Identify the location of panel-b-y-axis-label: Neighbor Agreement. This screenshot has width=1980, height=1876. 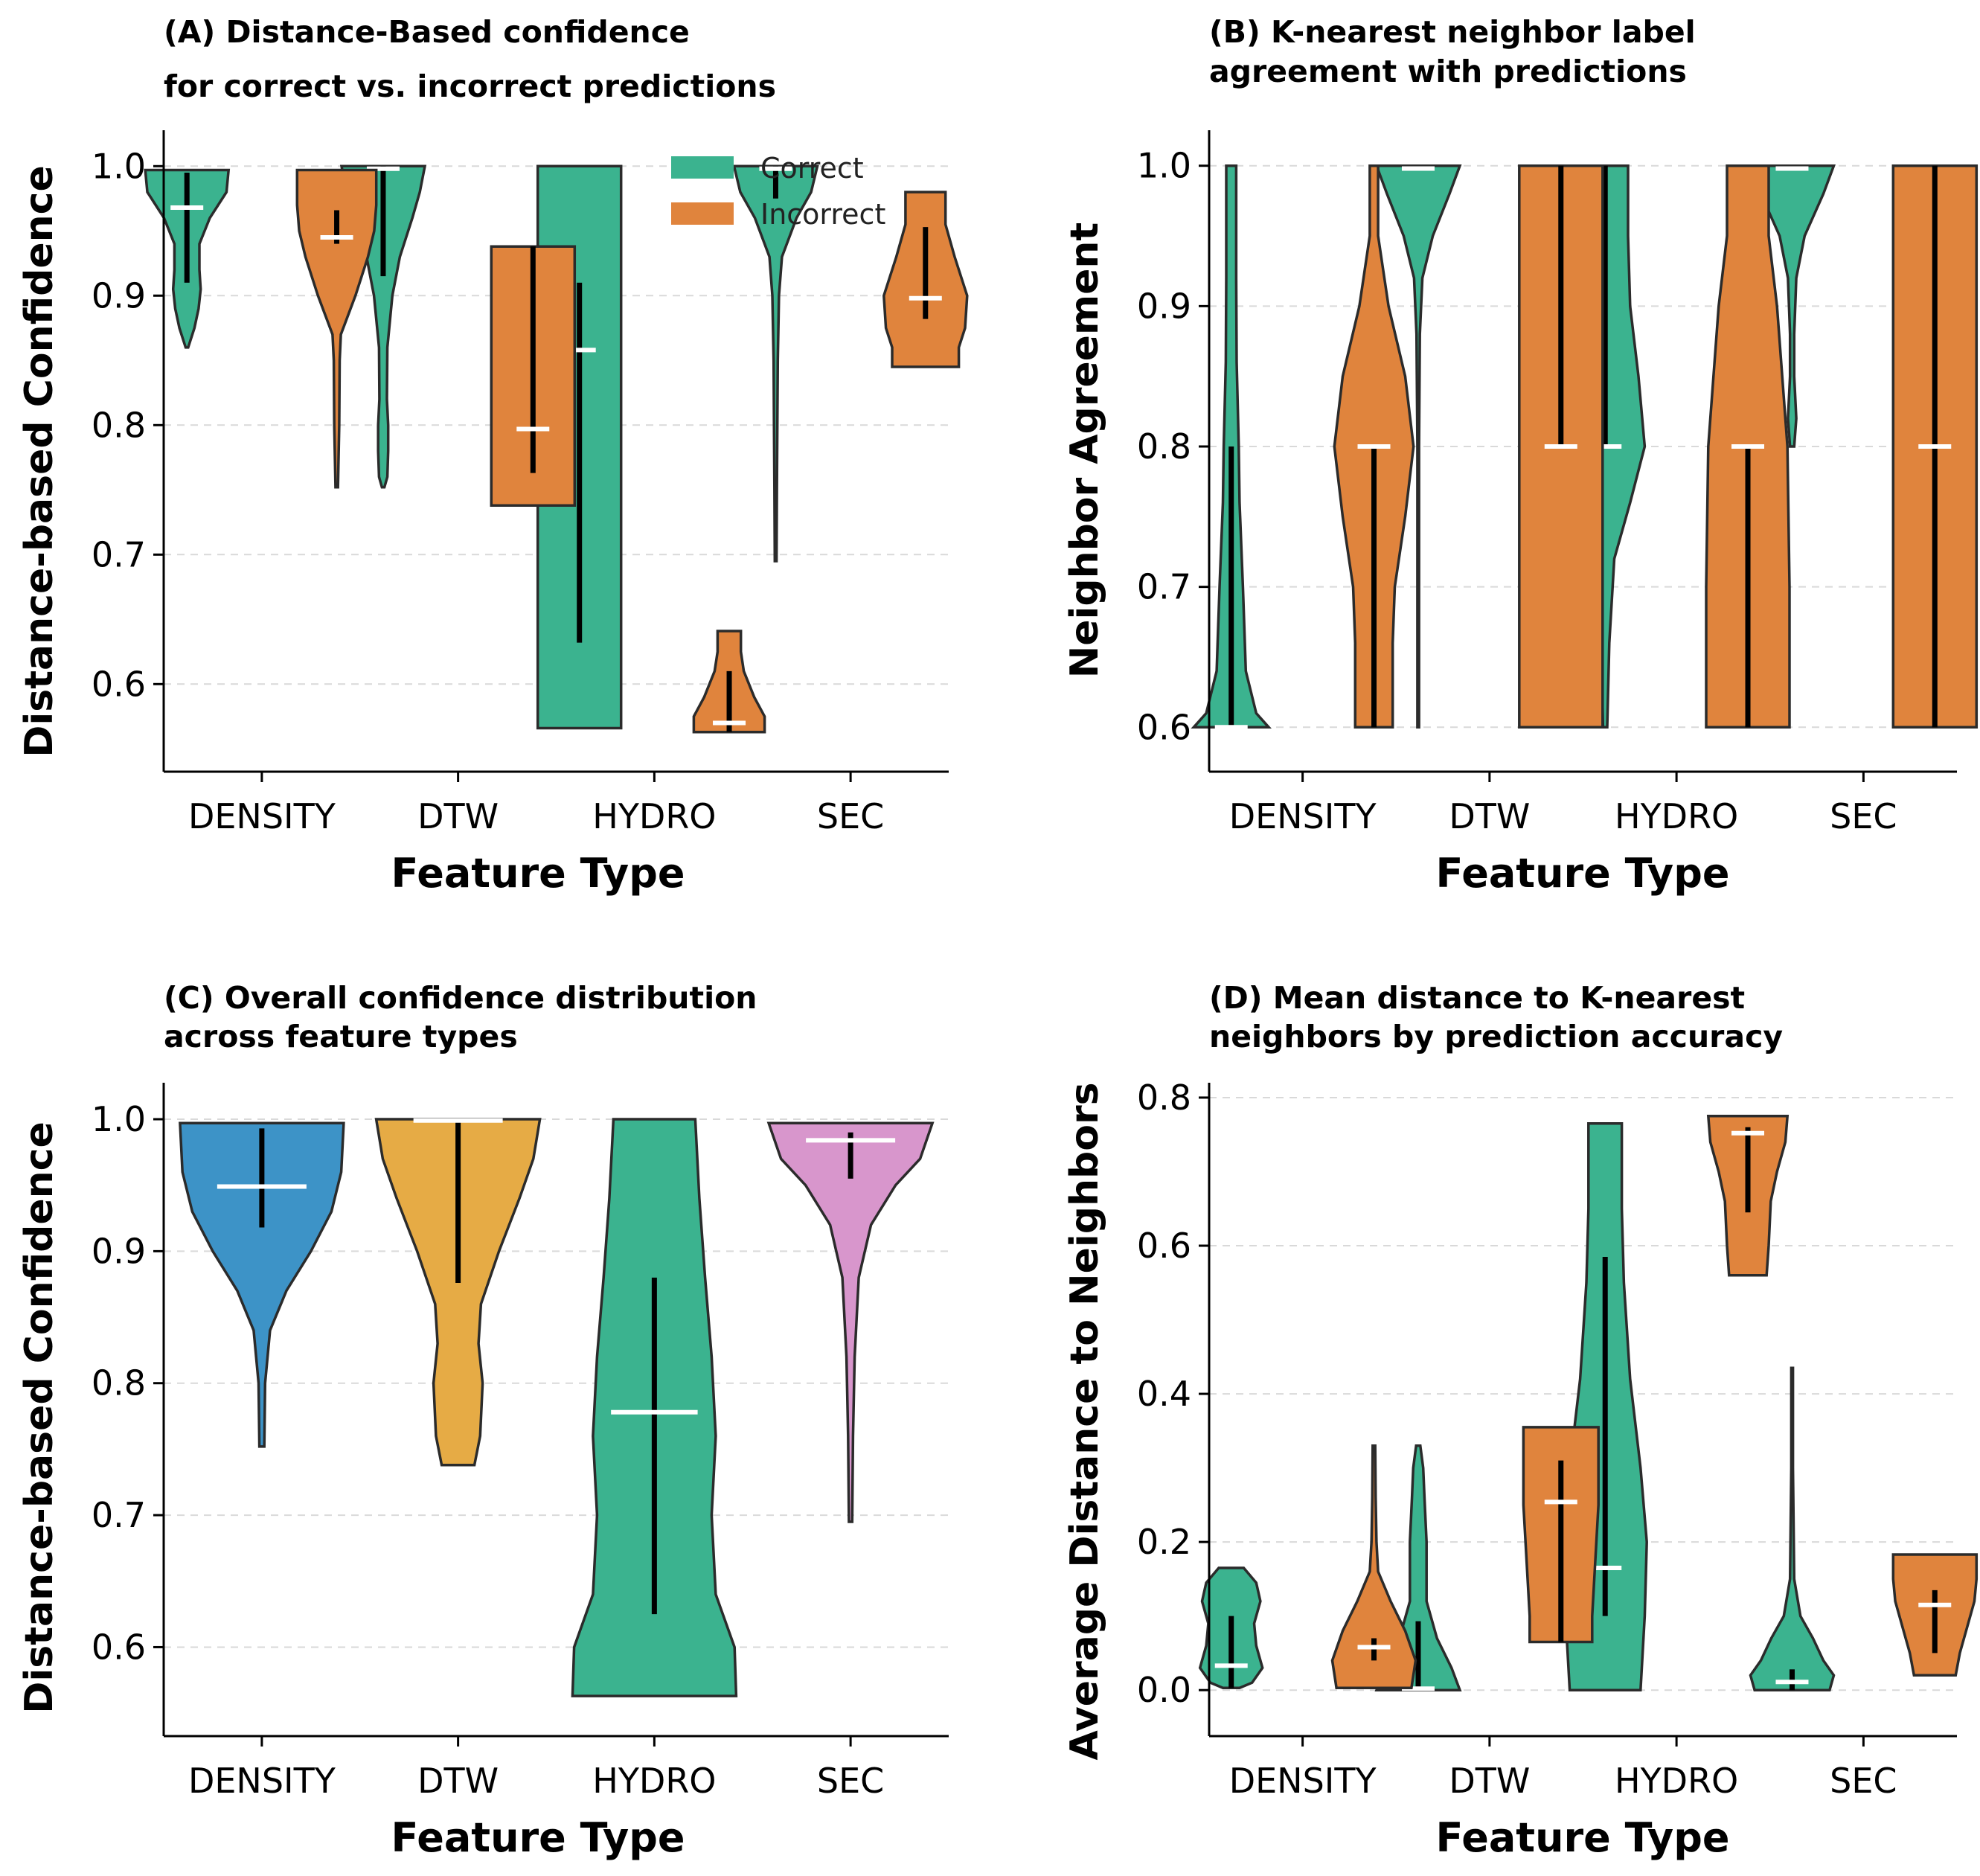
(1085, 451).